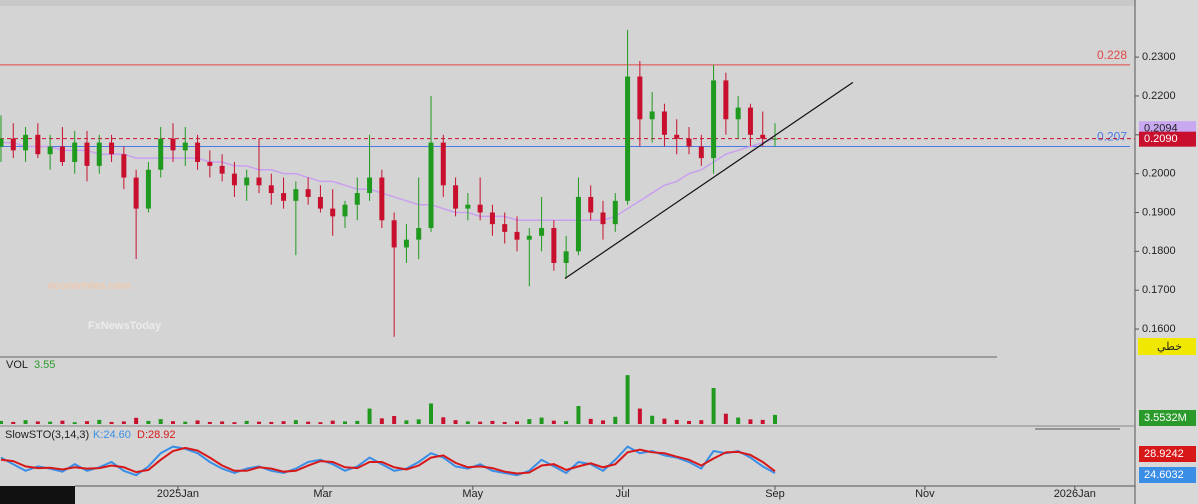  I want to click on x-tick-label: Mar, so click(322, 494).